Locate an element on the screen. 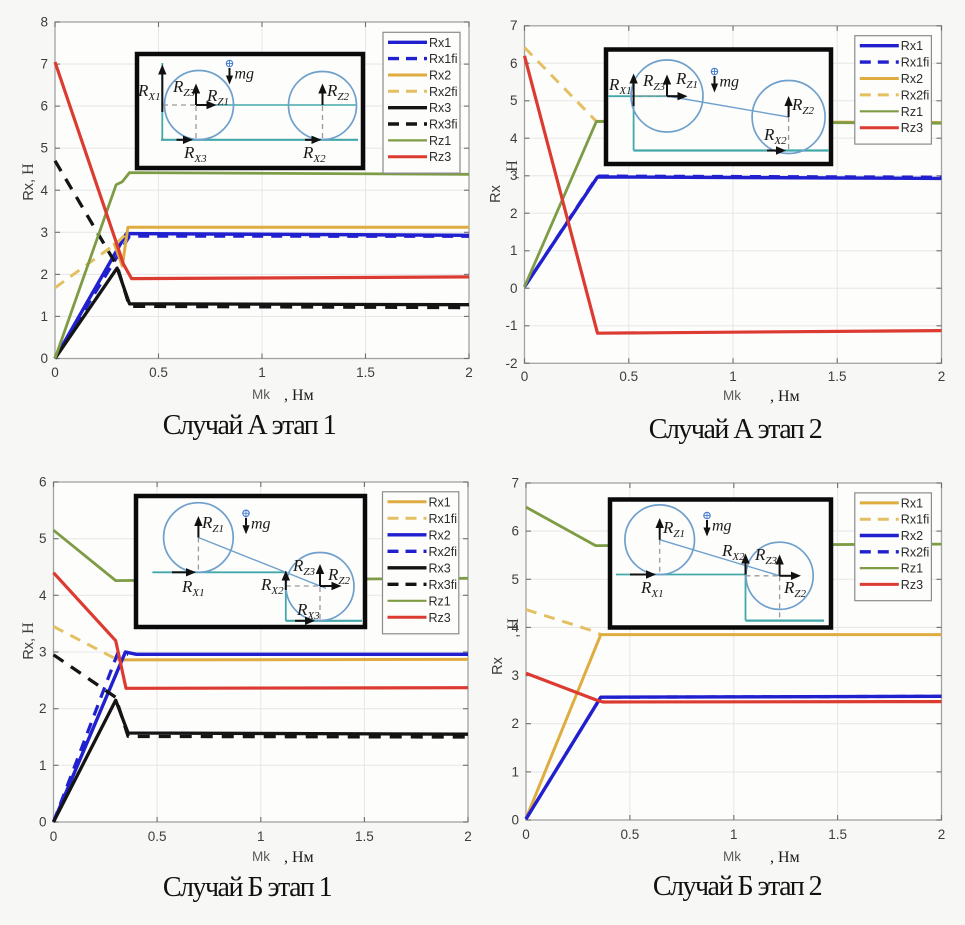 The height and width of the screenshot is (925, 965). svg-text: 8 is located at coordinates (44, 22).